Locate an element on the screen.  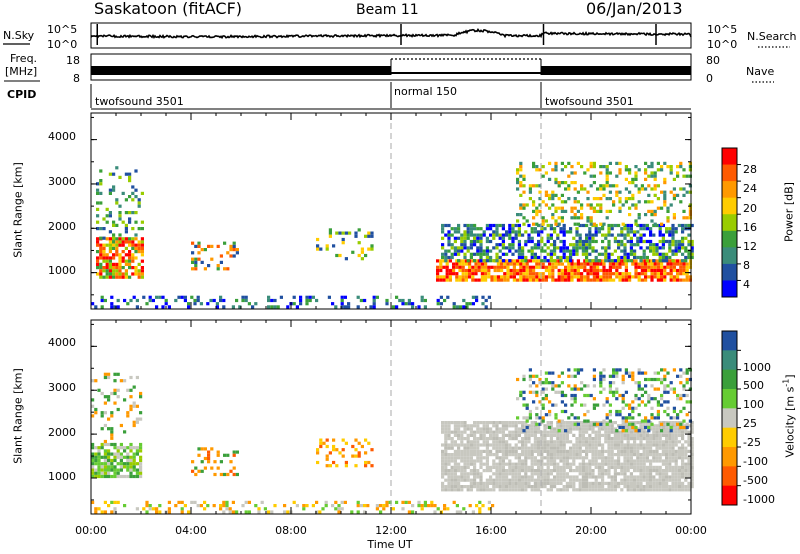
beam-title: Beam 11 is located at coordinates (387, 10).